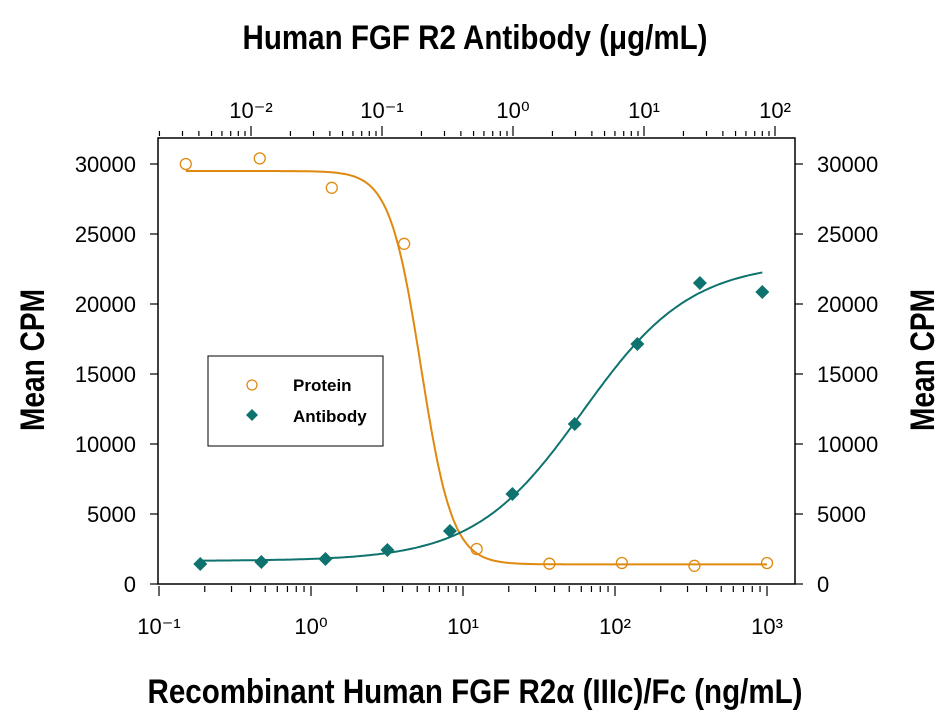 This screenshot has height=722, width=951. What do you see at coordinates (105, 444) in the screenshot?
I see `left-tick-label: 10000` at bounding box center [105, 444].